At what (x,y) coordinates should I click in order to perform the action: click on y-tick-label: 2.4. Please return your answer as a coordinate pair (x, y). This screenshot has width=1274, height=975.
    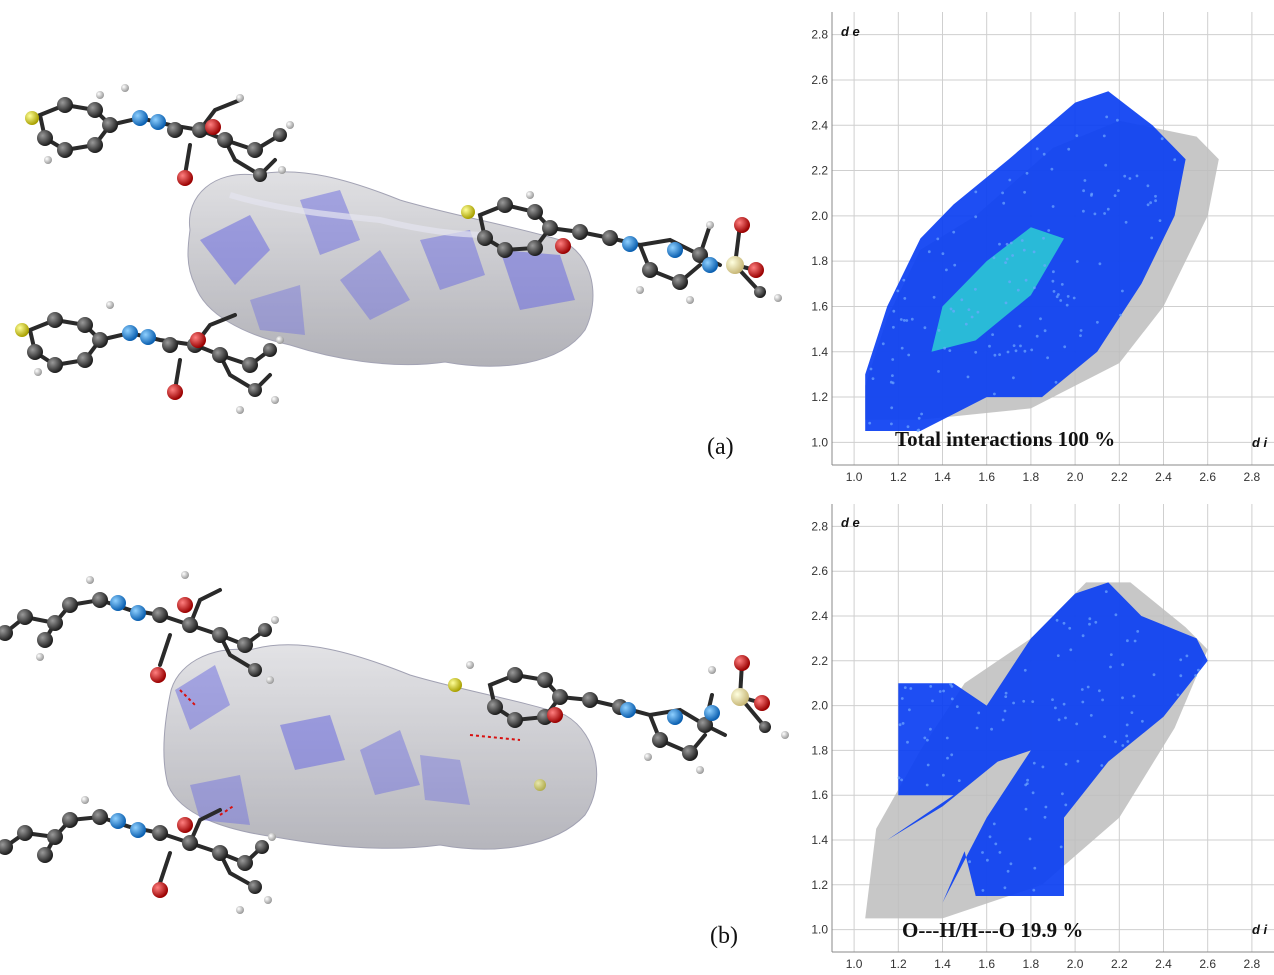
    Looking at the image, I should click on (819, 616).